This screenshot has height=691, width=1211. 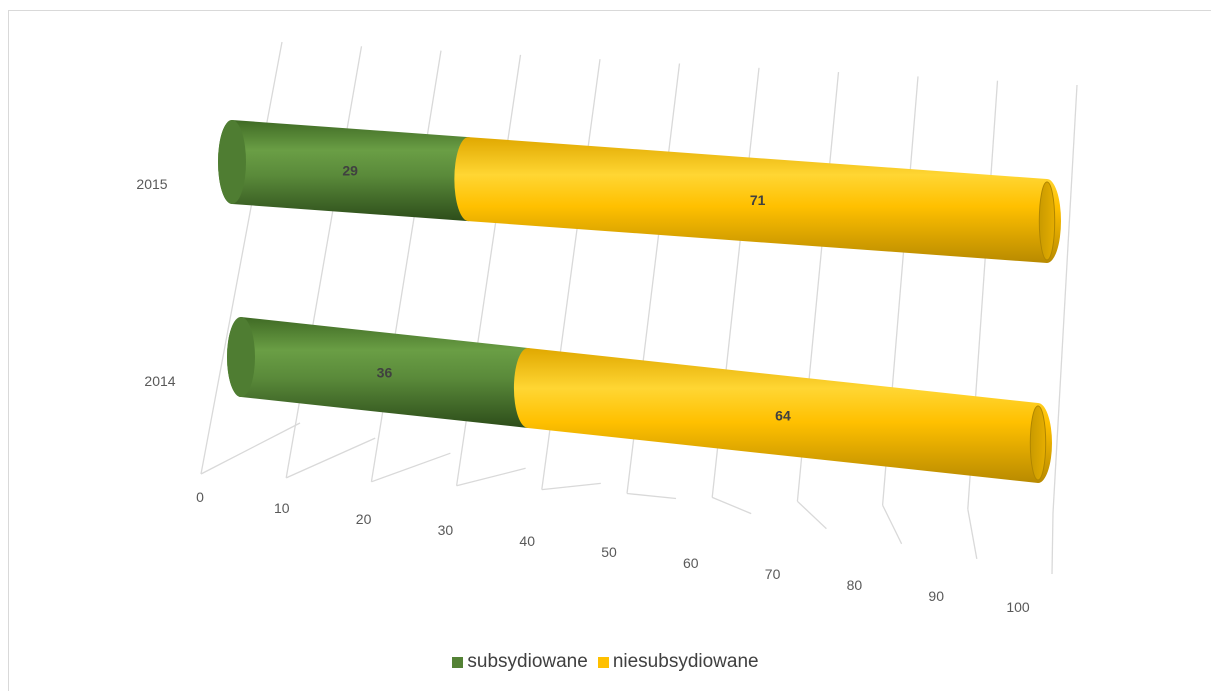 What do you see at coordinates (566, 293) in the screenshot?
I see `data-labels: 29 71 36 64` at bounding box center [566, 293].